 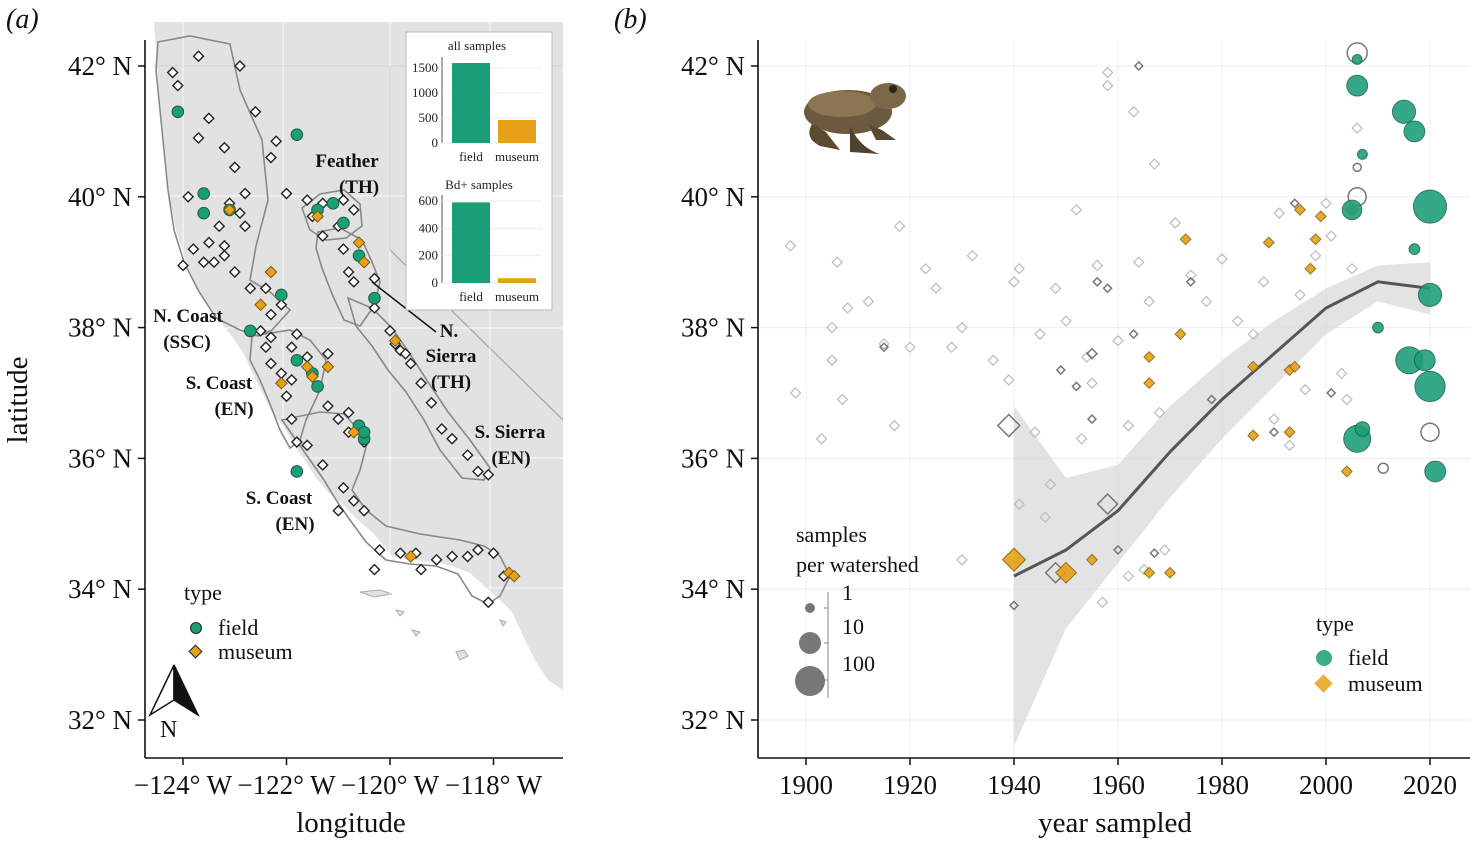 What do you see at coordinates (100, 328) in the screenshot?
I see `y-tick-label: 38° N` at bounding box center [100, 328].